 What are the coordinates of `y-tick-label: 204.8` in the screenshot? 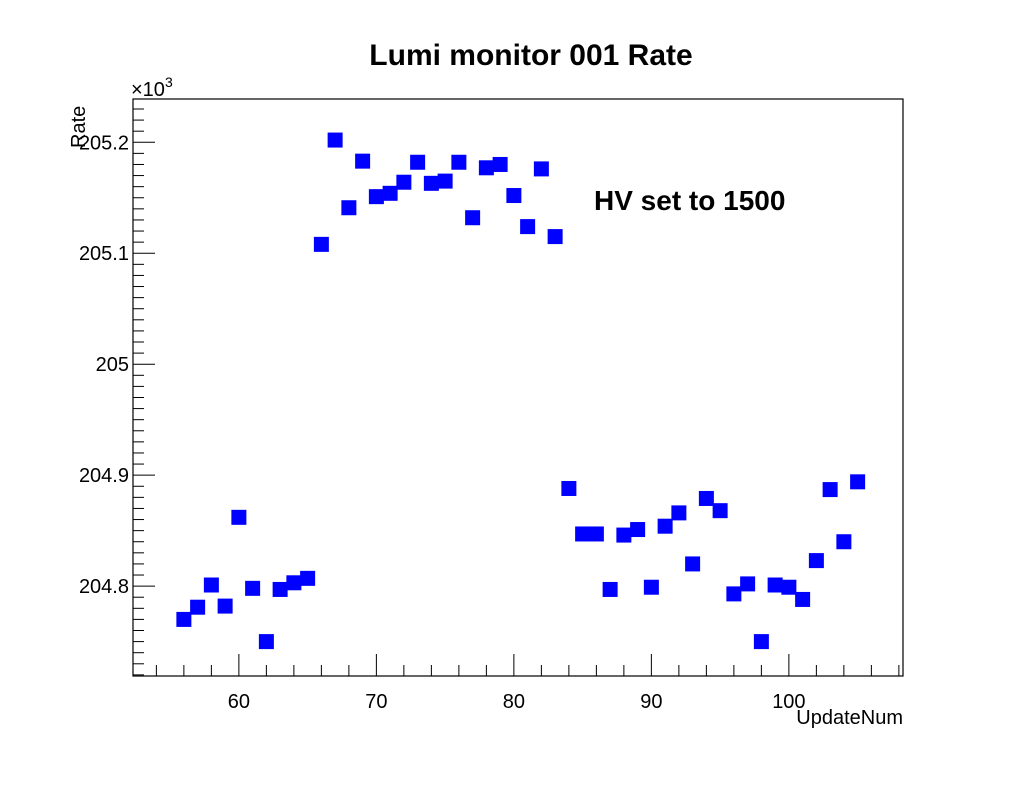 It's located at (104, 587).